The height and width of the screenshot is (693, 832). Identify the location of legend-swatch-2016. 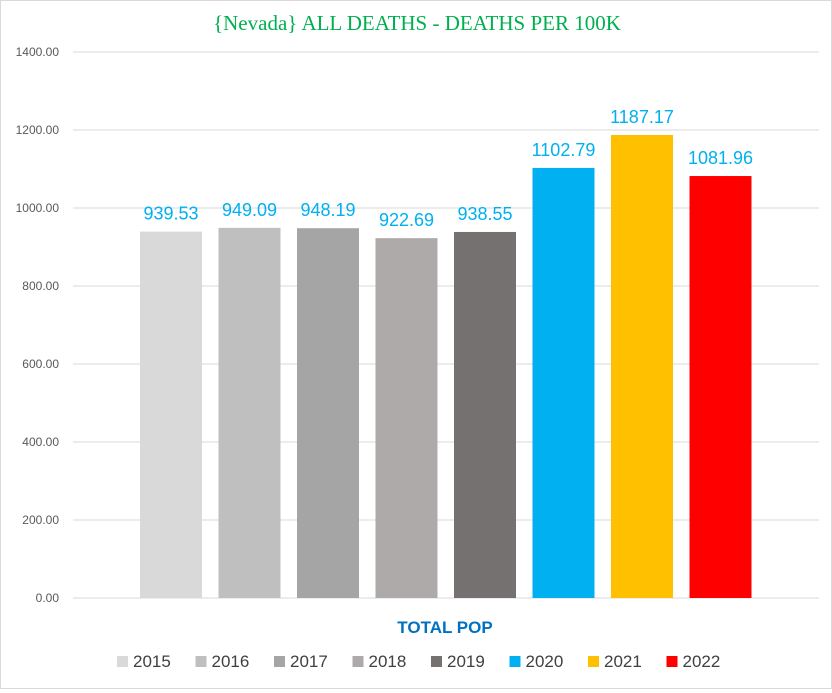
(201, 661).